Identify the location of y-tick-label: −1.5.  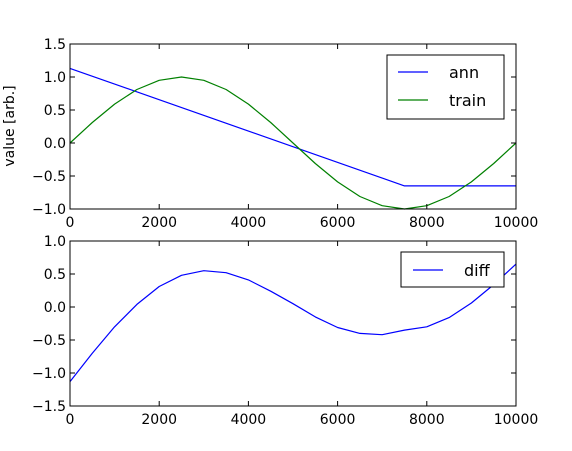
(49, 407).